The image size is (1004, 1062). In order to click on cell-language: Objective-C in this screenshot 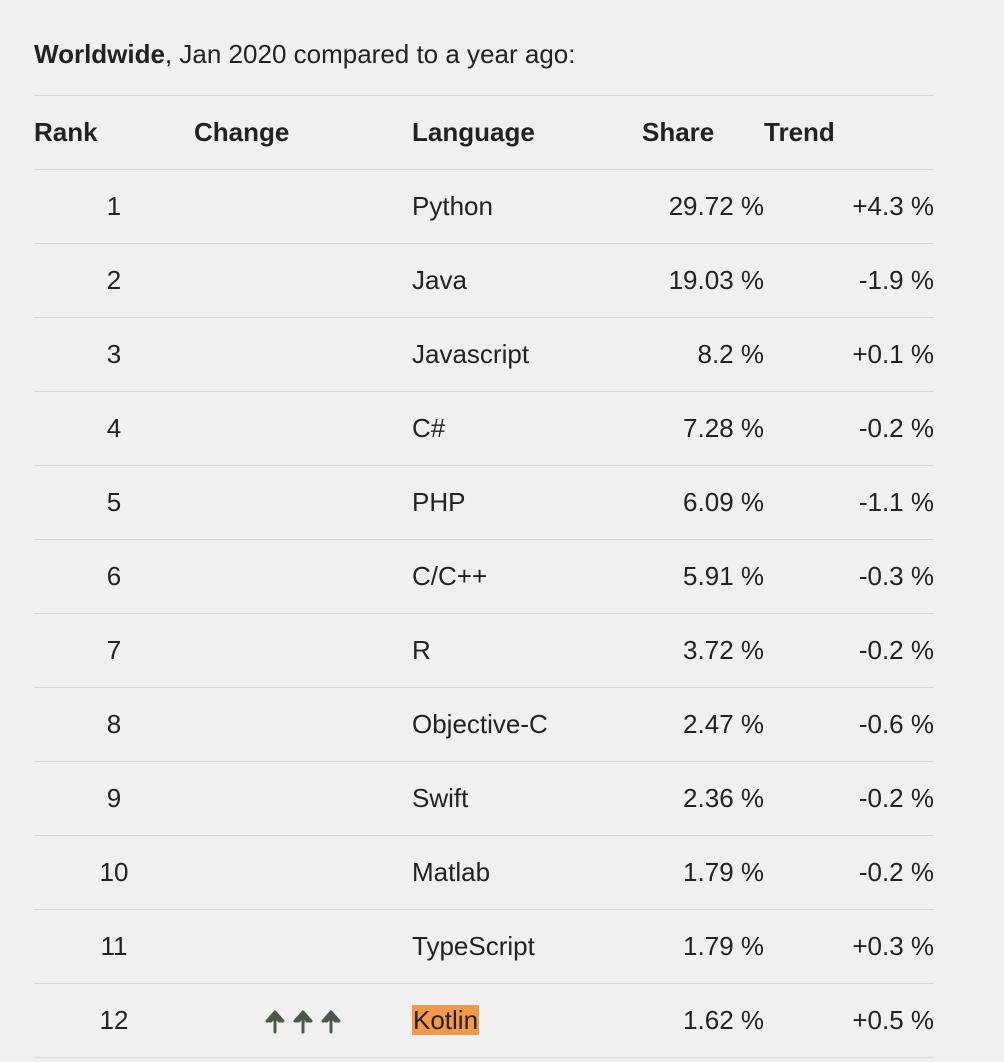, I will do `click(527, 724)`.